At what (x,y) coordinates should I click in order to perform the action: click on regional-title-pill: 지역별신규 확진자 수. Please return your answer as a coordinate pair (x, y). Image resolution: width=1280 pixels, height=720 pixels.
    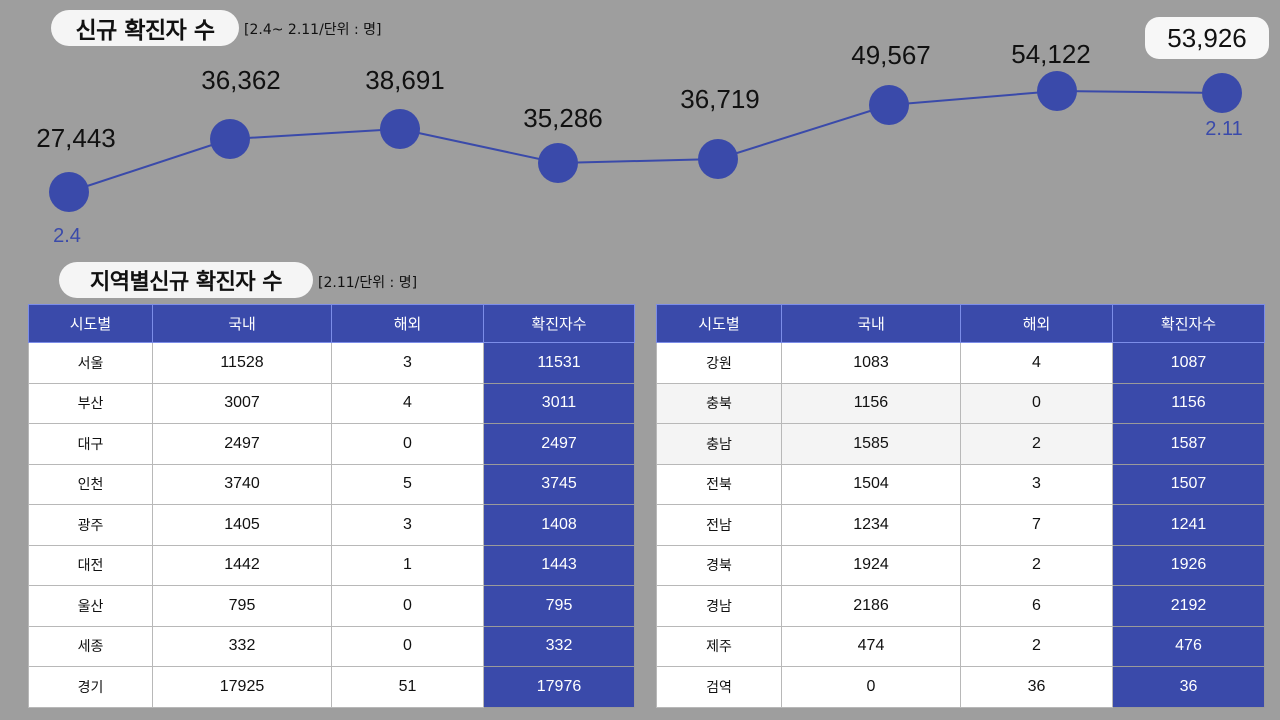
    Looking at the image, I should click on (186, 280).